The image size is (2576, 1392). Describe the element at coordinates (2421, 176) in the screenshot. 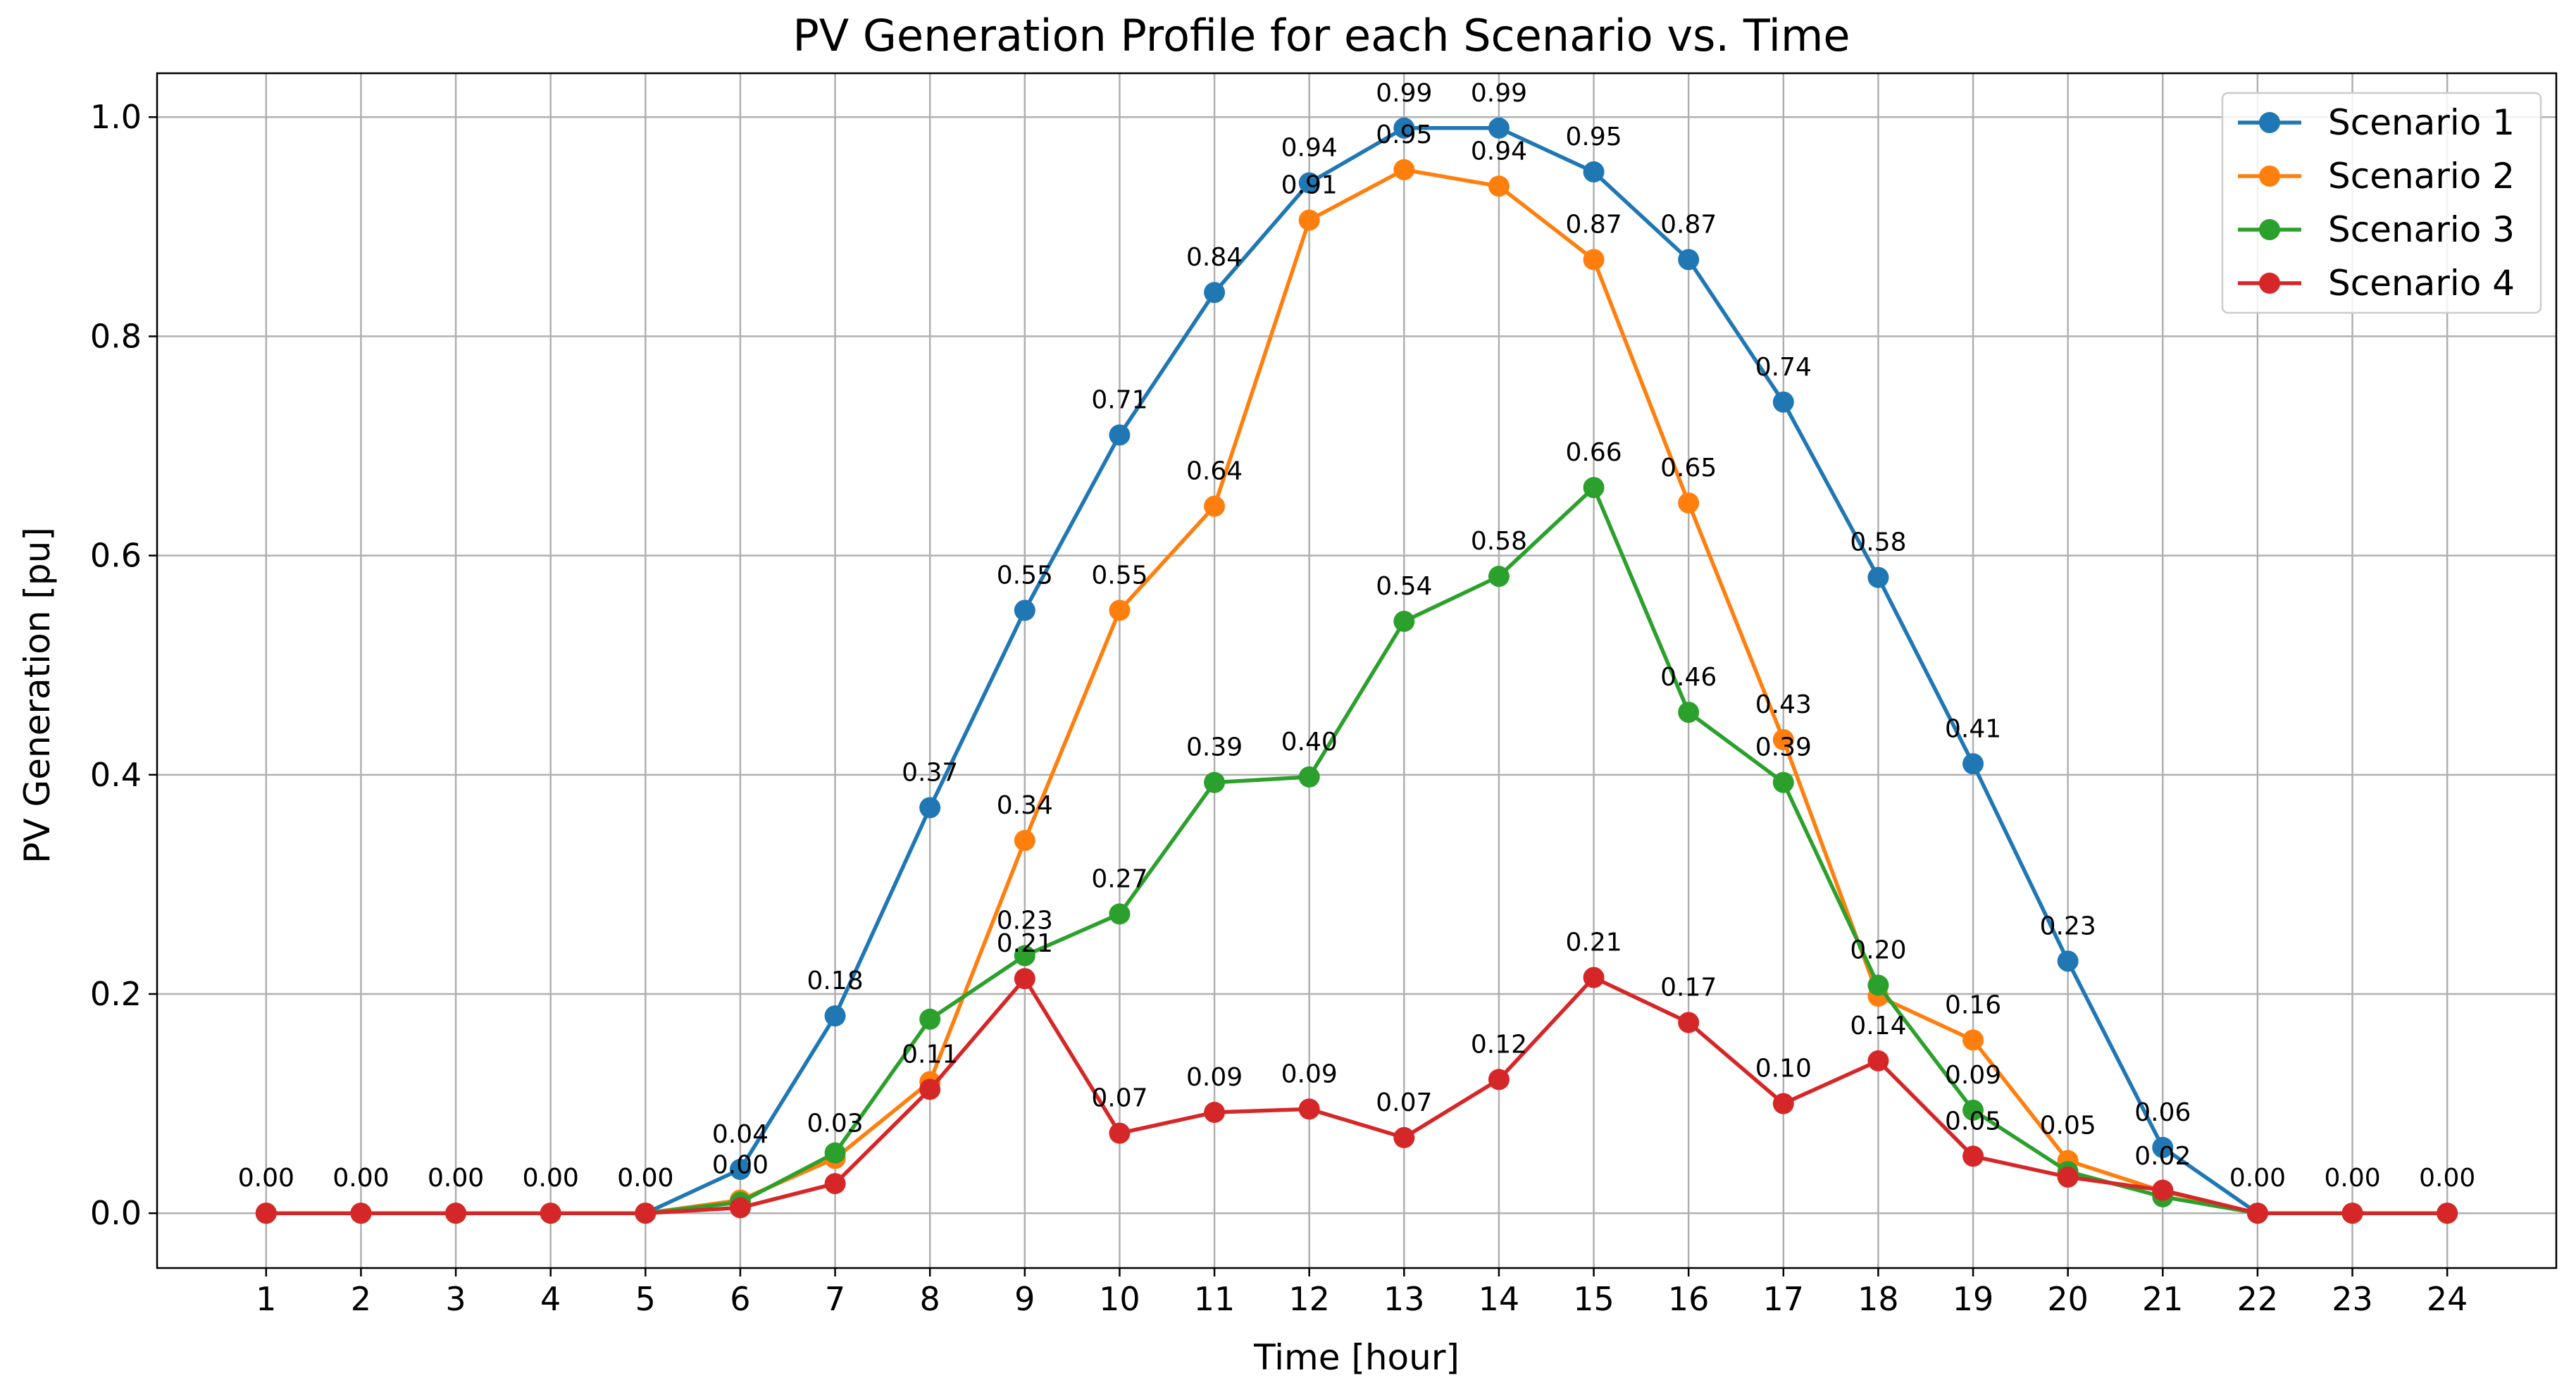

I see `legend-label: Scenario 2` at that location.